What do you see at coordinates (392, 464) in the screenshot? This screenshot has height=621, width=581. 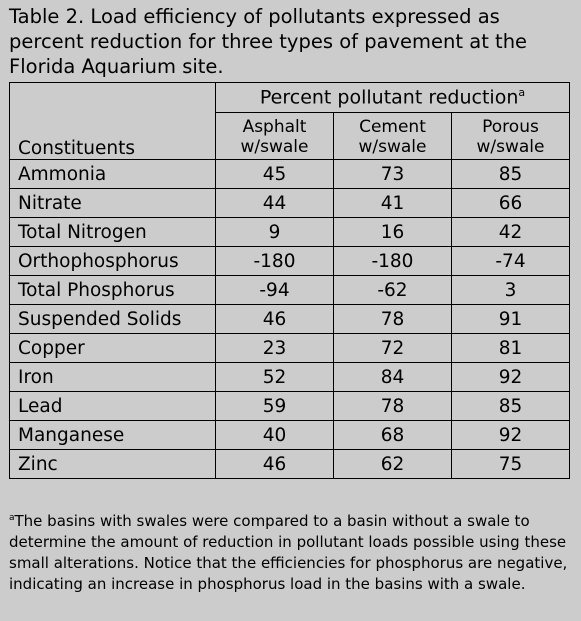 I see `reduction-value: 62` at bounding box center [392, 464].